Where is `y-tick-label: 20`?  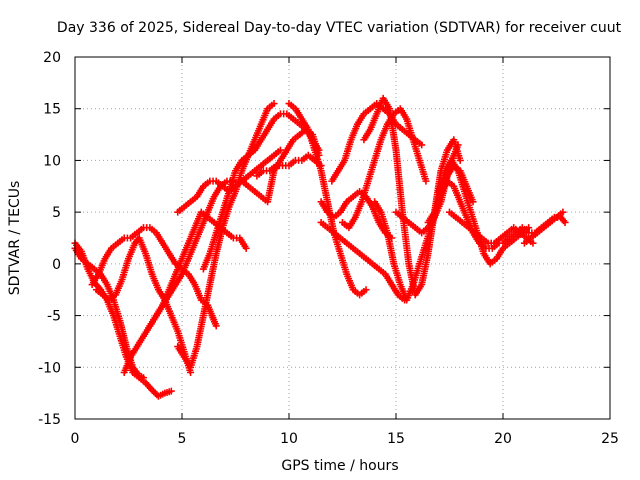
y-tick-label: 20 is located at coordinates (52, 58).